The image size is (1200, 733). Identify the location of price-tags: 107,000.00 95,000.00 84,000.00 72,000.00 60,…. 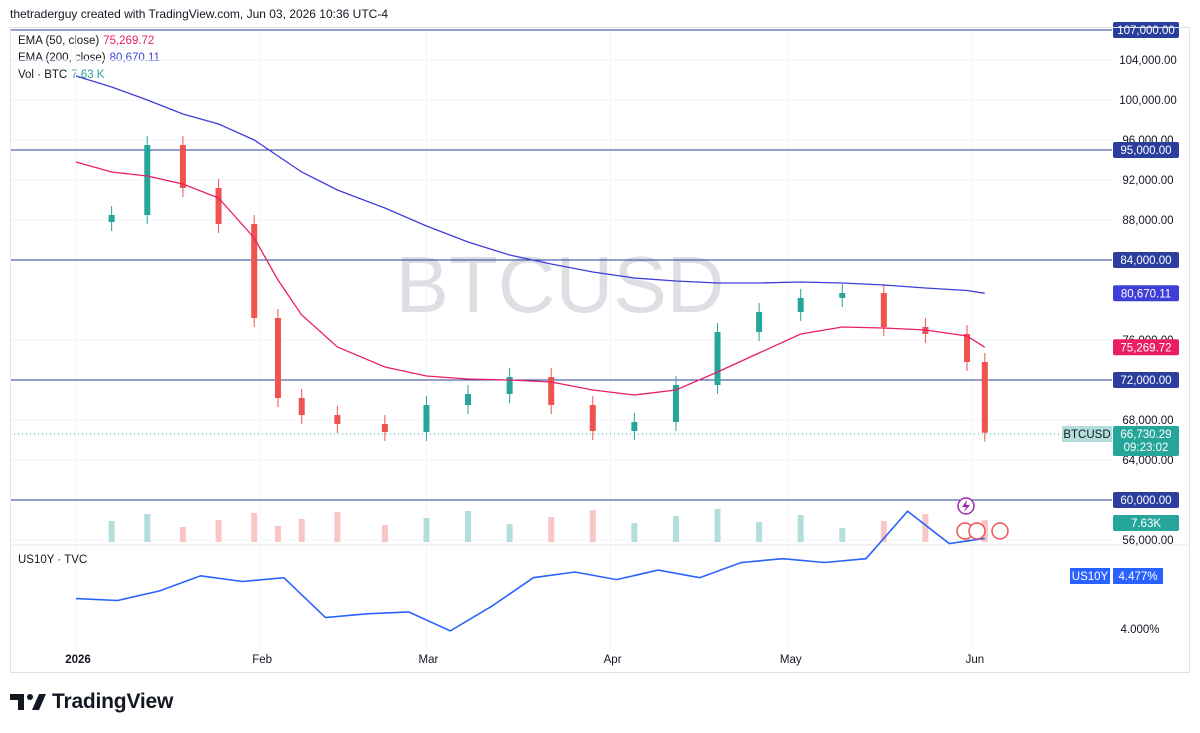
(1120, 303).